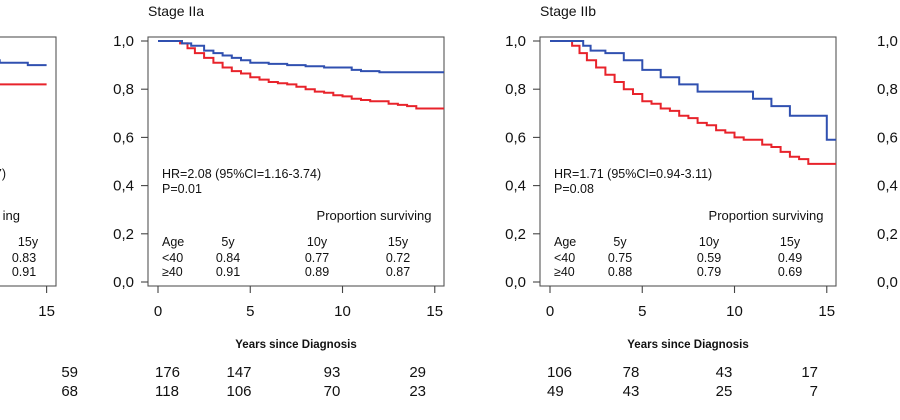 This screenshot has height=420, width=900. What do you see at coordinates (631, 391) in the screenshot?
I see `at-risk-40-plus: 43` at bounding box center [631, 391].